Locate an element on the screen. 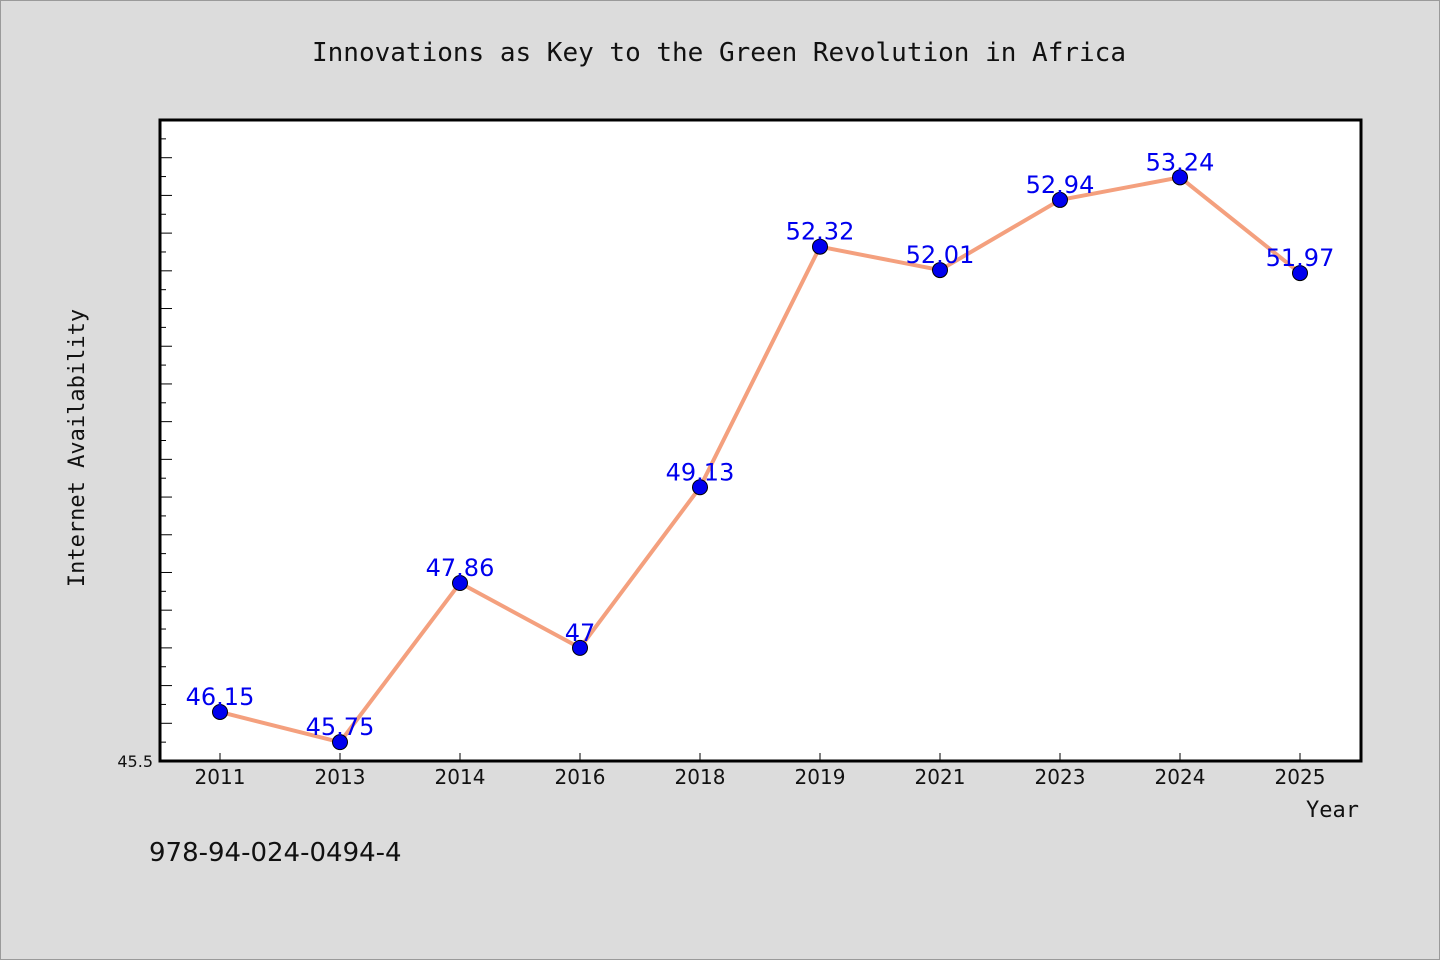 This screenshot has height=960, width=1440. x-tick-label: 2013 is located at coordinates (340, 777).